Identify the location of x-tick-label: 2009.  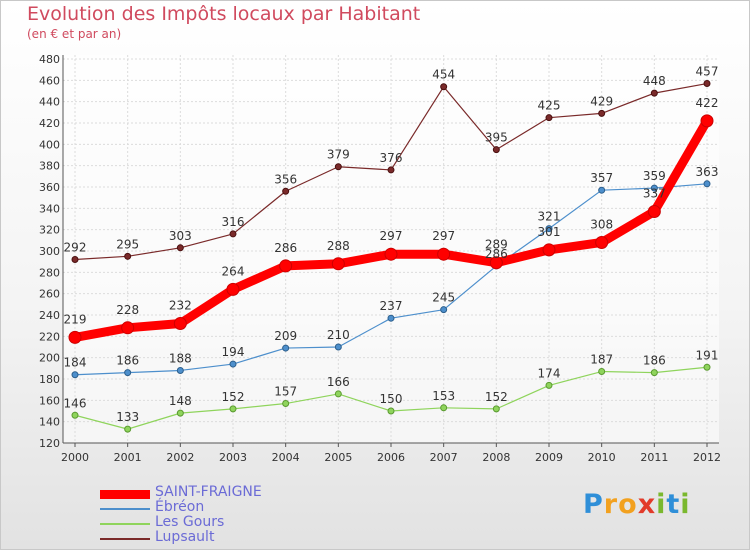
(549, 457).